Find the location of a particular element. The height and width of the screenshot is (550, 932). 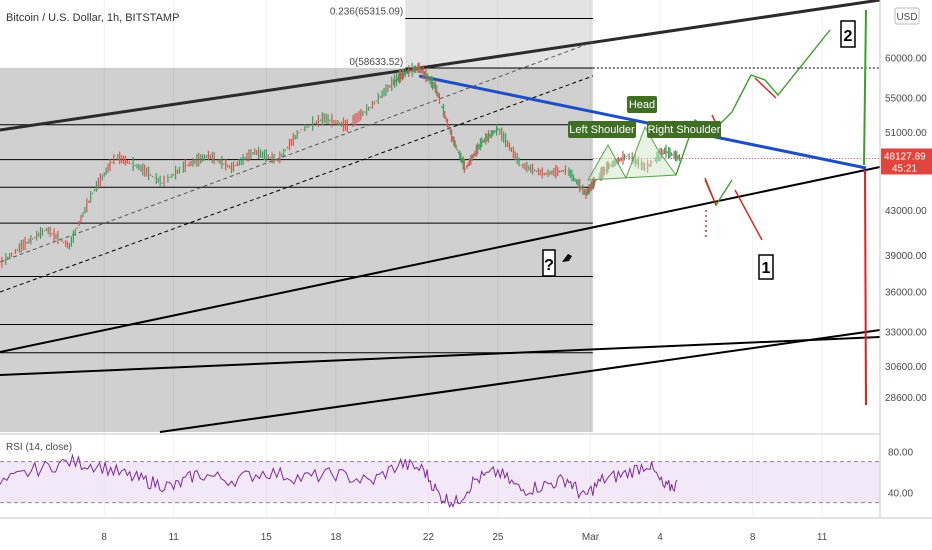

rsi-line is located at coordinates (339, 481).